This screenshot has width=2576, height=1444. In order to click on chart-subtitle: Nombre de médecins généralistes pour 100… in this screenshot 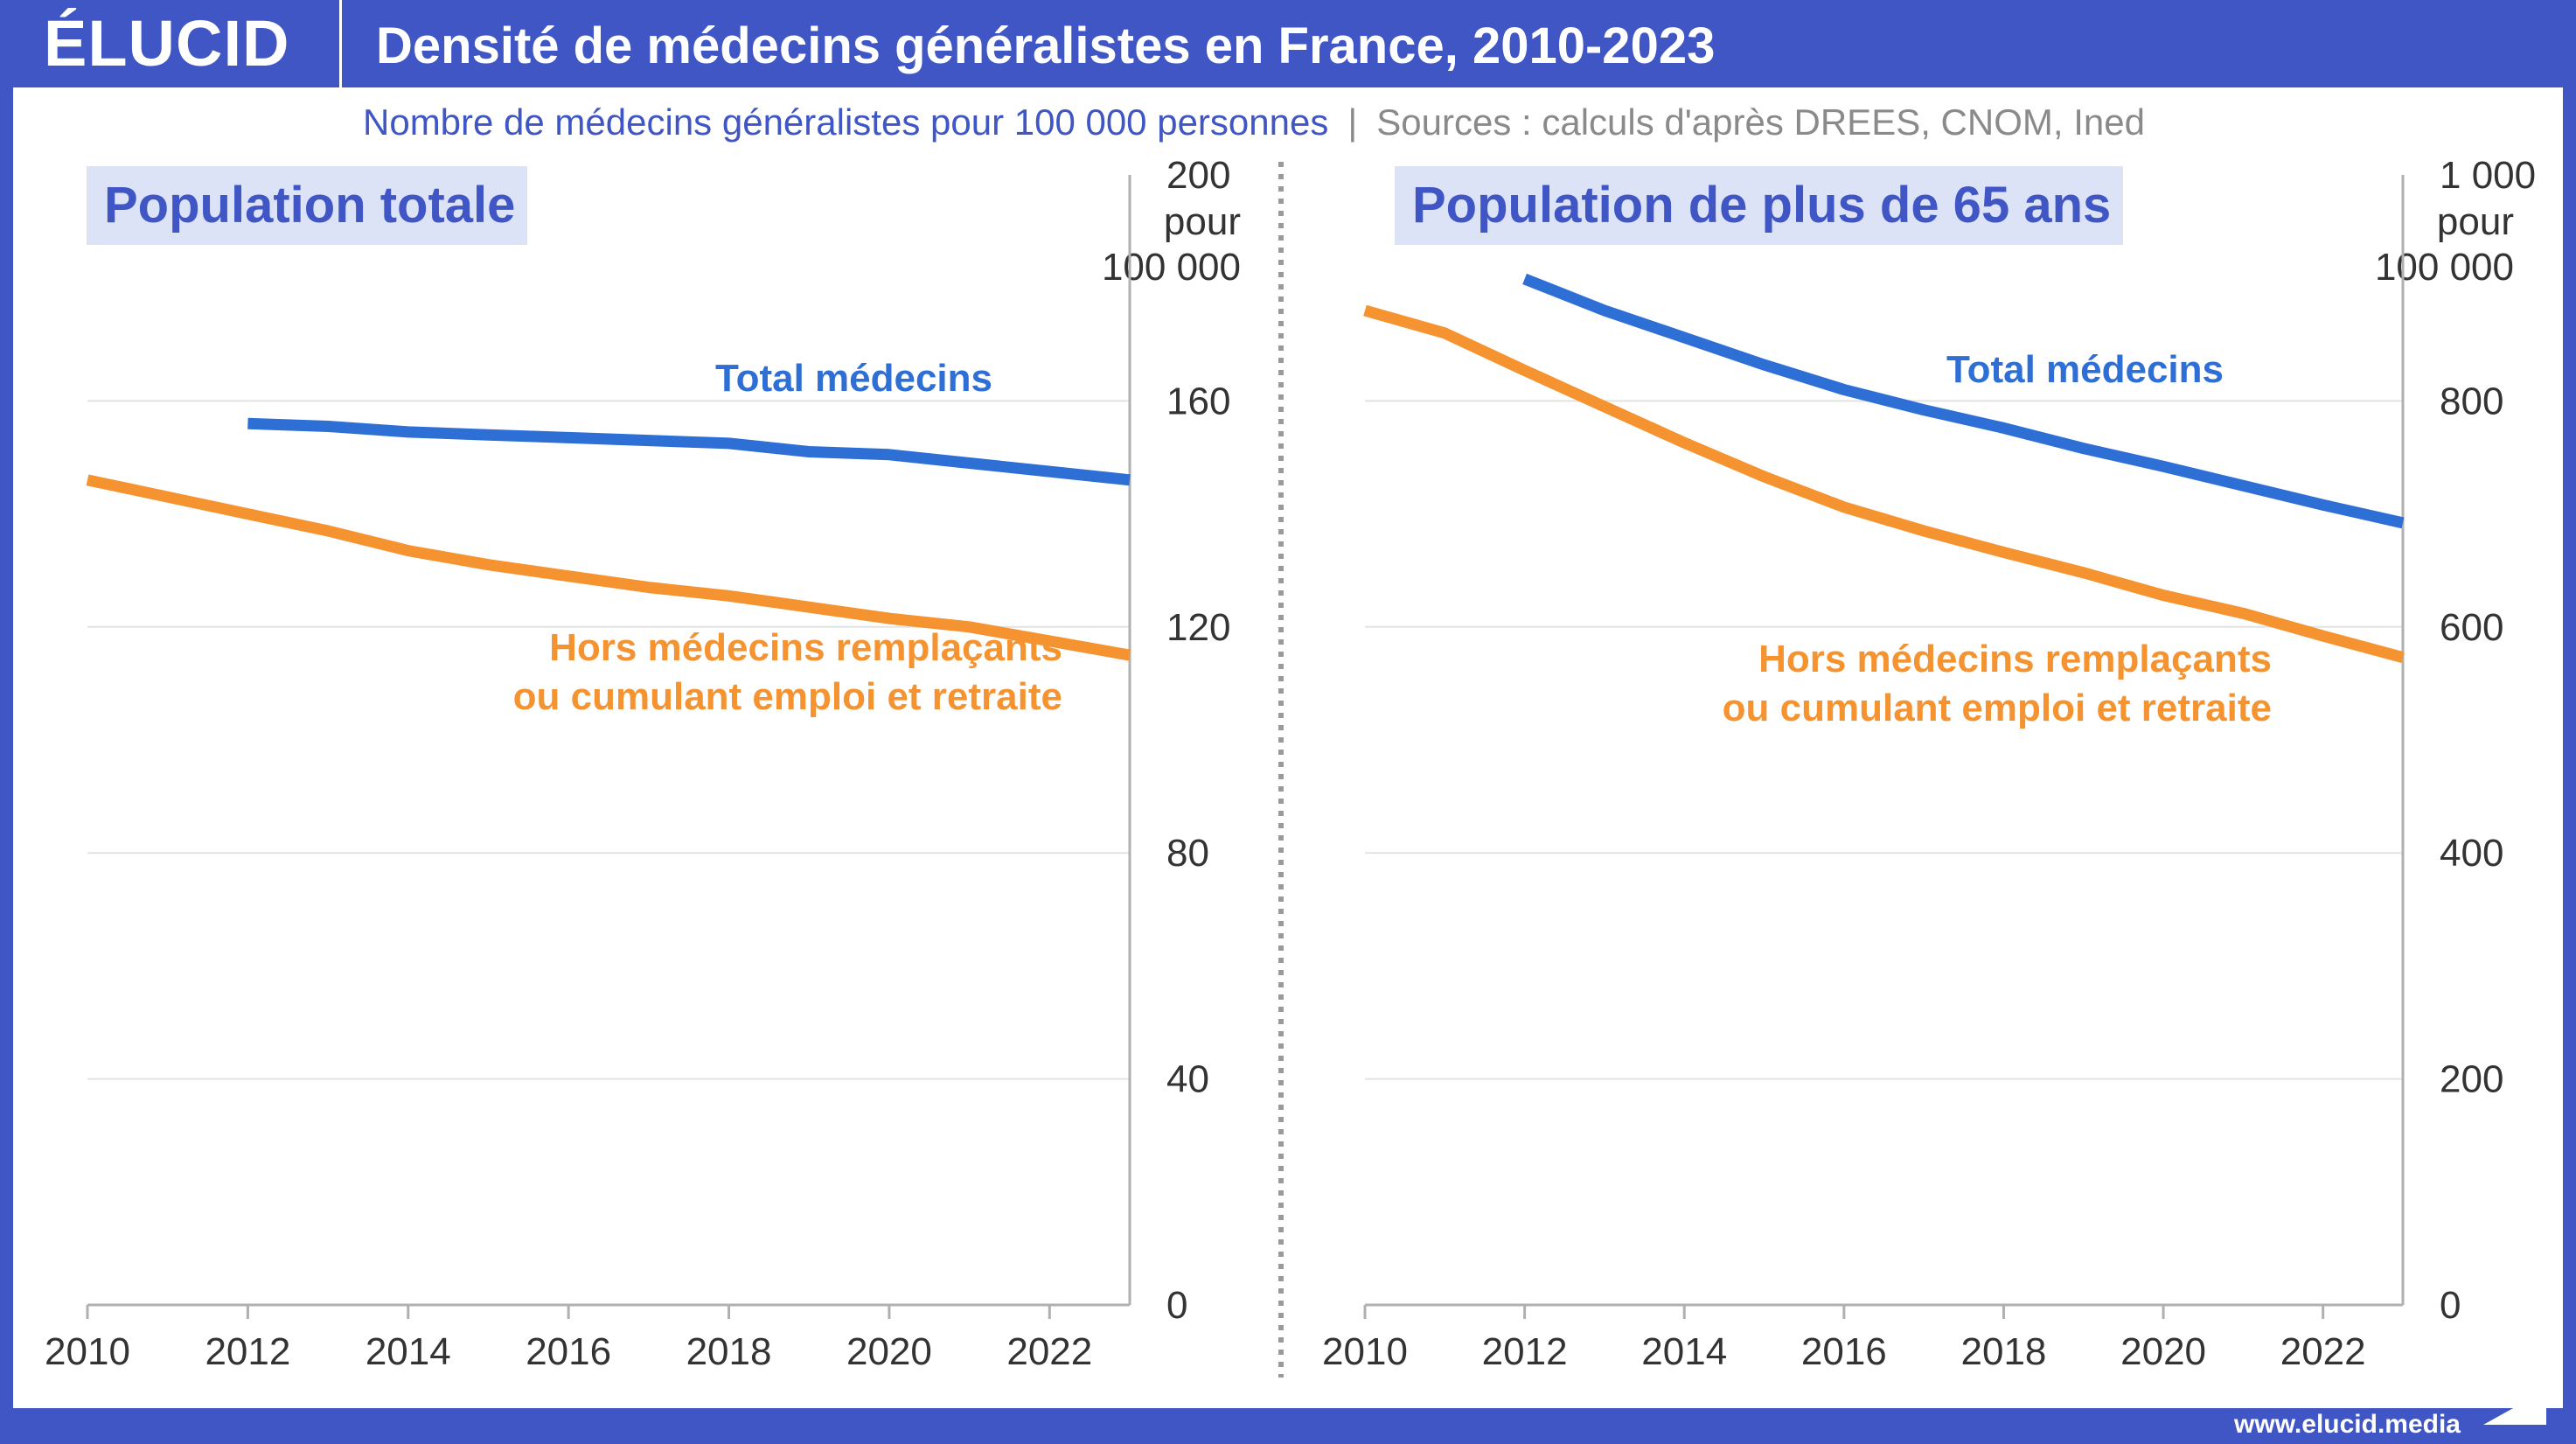, I will do `click(1254, 122)`.